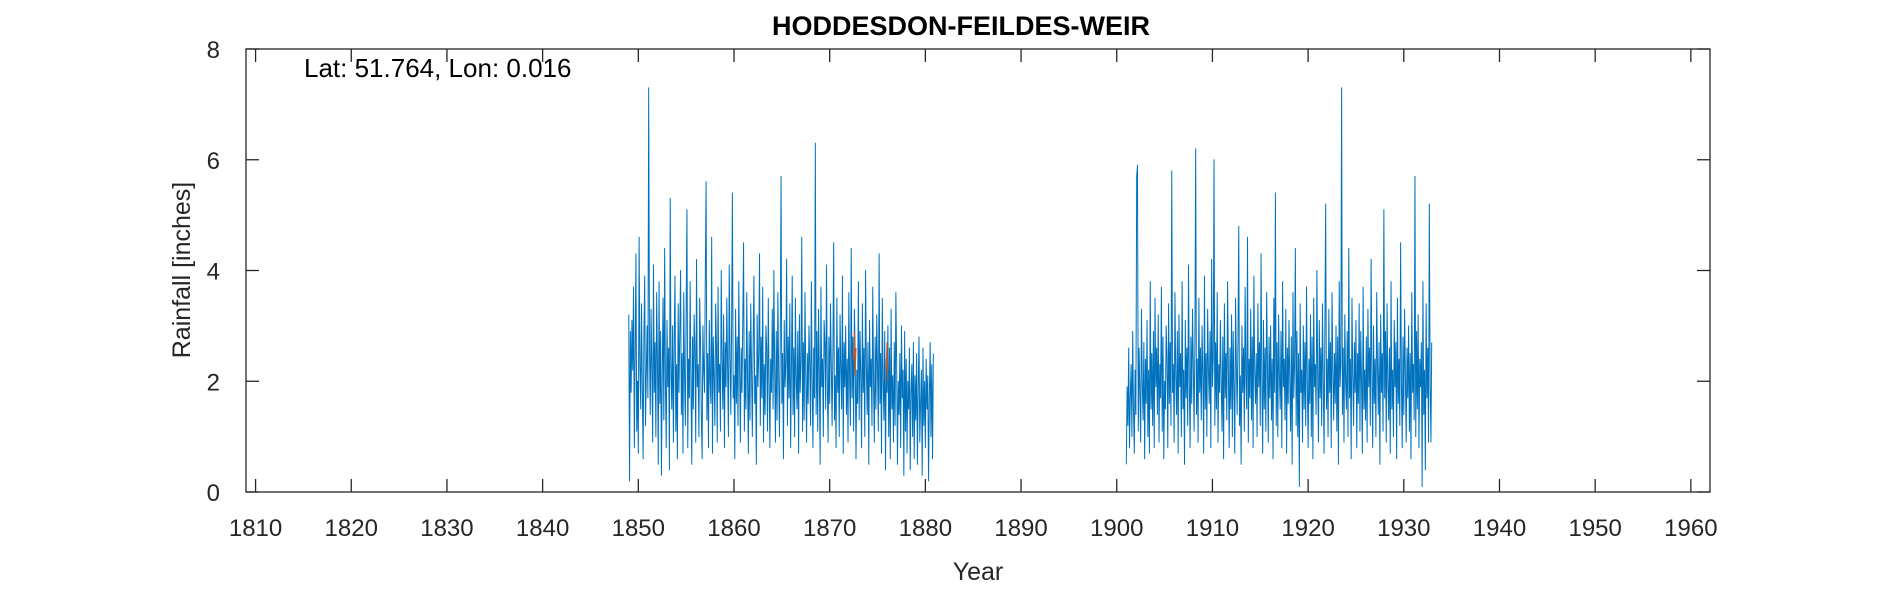  What do you see at coordinates (1690, 528) in the screenshot?
I see `x-tick-label: 1960` at bounding box center [1690, 528].